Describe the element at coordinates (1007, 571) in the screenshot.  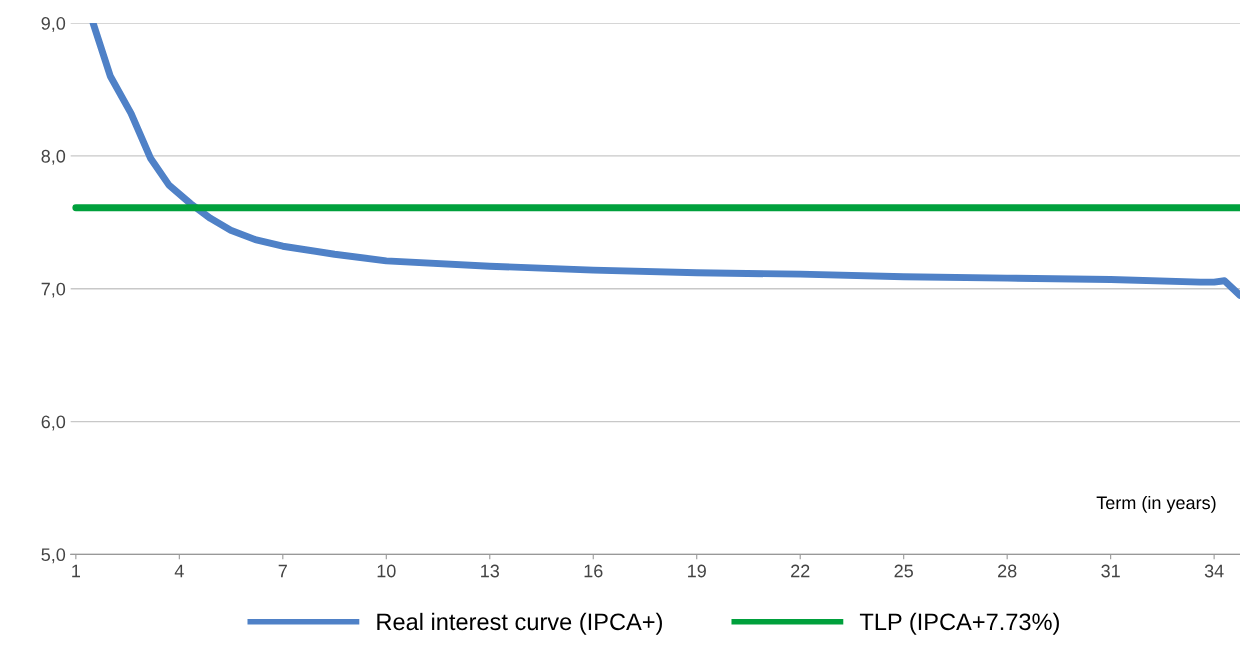
I see `x-tick-label: 28` at that location.